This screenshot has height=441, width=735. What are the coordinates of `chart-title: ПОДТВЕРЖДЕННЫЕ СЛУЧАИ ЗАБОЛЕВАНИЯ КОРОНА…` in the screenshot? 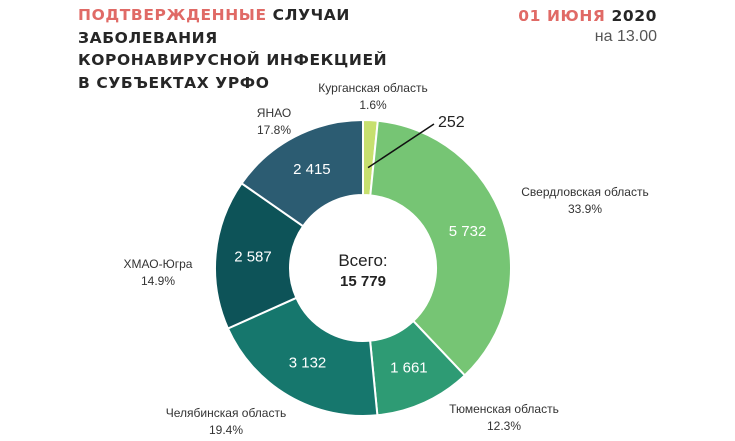 It's located at (243, 49).